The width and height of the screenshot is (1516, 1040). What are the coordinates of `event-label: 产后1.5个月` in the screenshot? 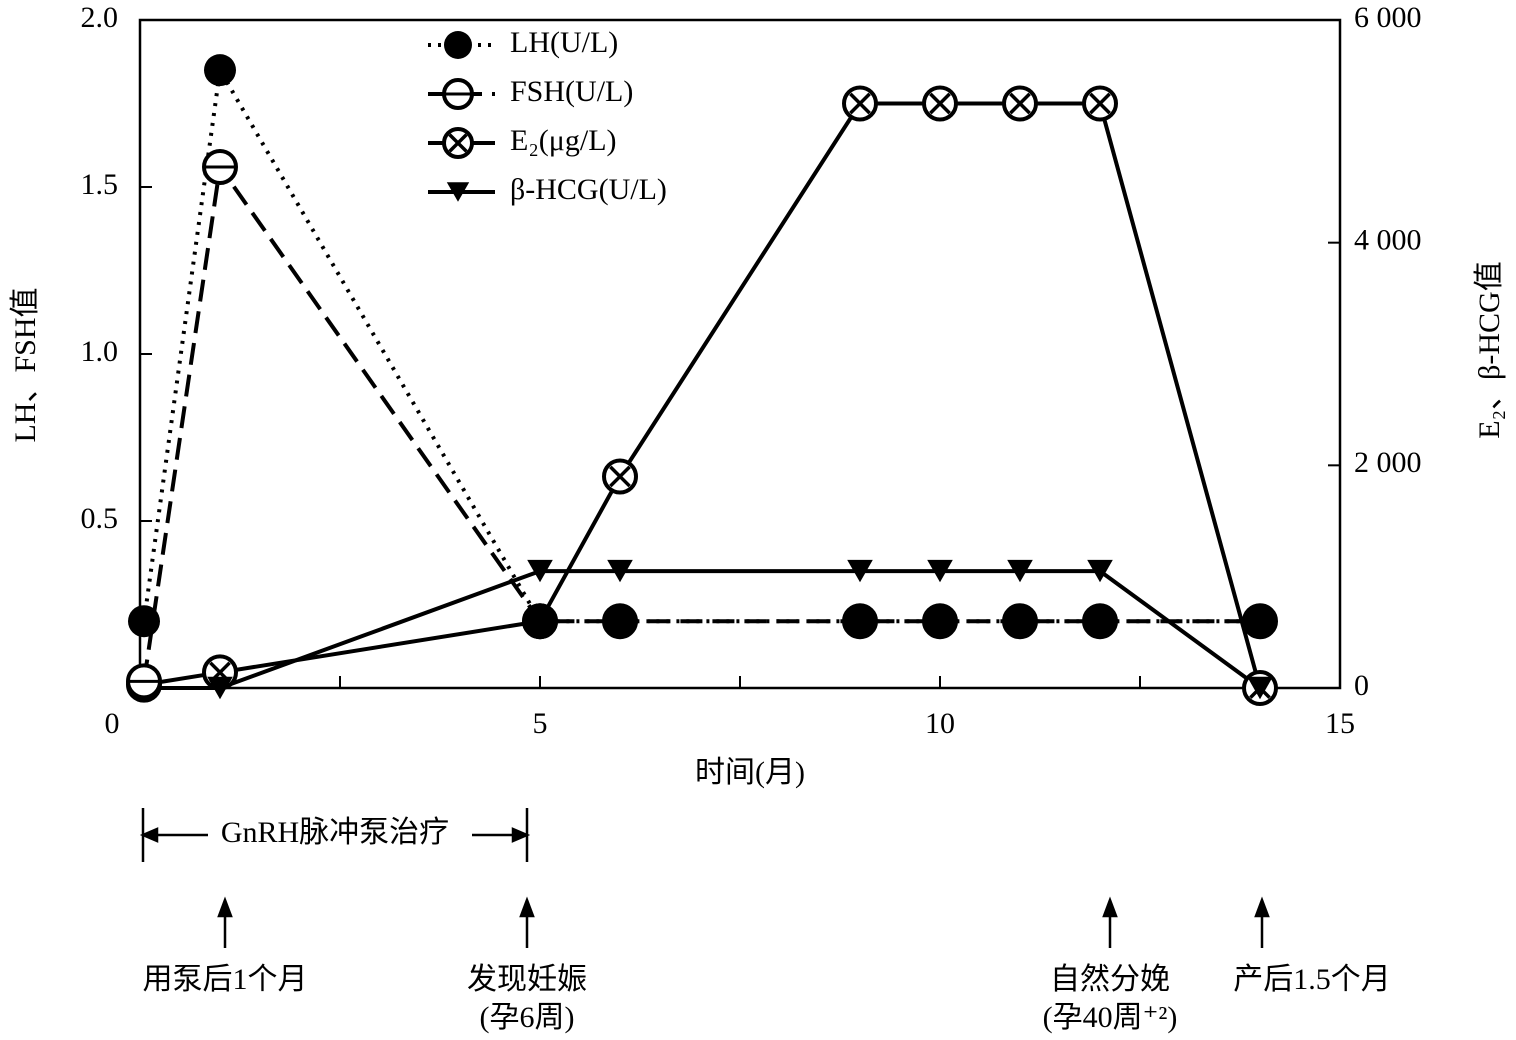 It's located at (1312, 979).